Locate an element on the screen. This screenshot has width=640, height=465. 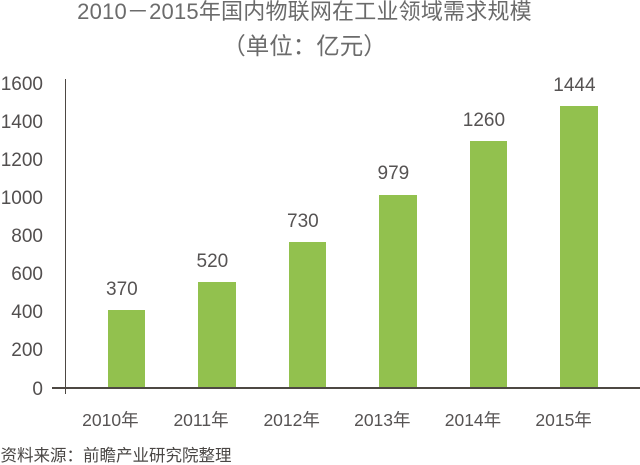
bar-2010年 is located at coordinates (126, 349).